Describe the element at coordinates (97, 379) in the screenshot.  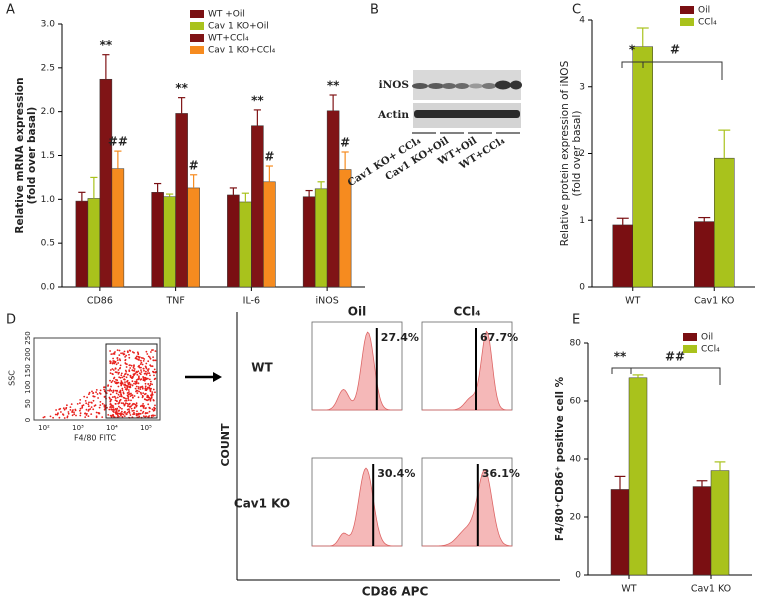
I see `scatter-frame` at that location.